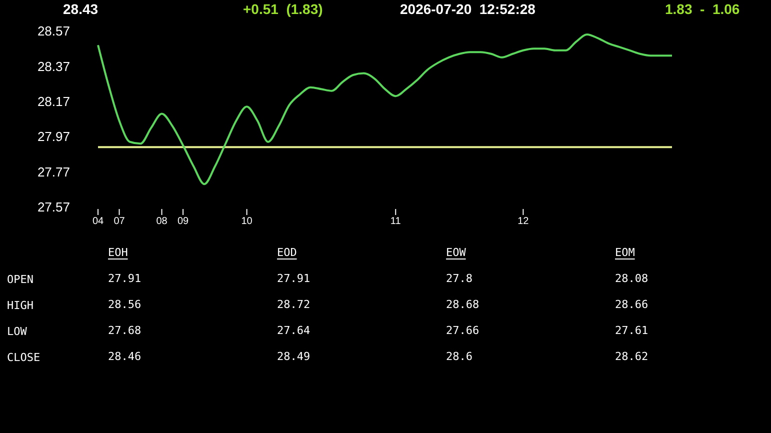 The height and width of the screenshot is (433, 771). What do you see at coordinates (53, 207) in the screenshot?
I see `y-tick-label: 27.57` at bounding box center [53, 207].